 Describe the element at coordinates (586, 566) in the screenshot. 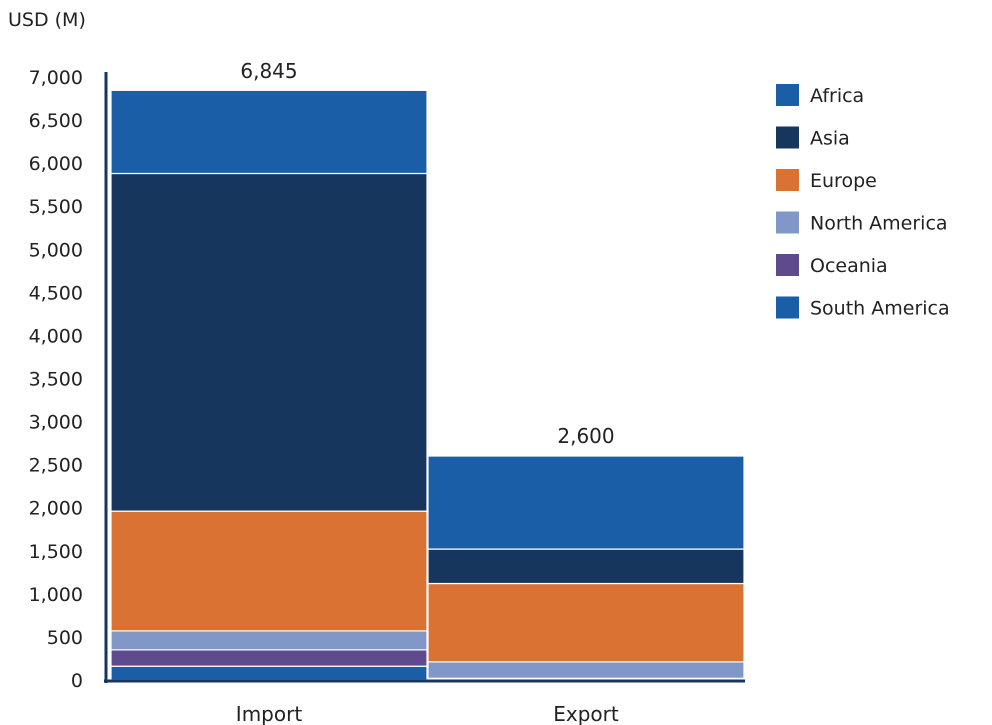

I see `bar-segment-asia` at that location.